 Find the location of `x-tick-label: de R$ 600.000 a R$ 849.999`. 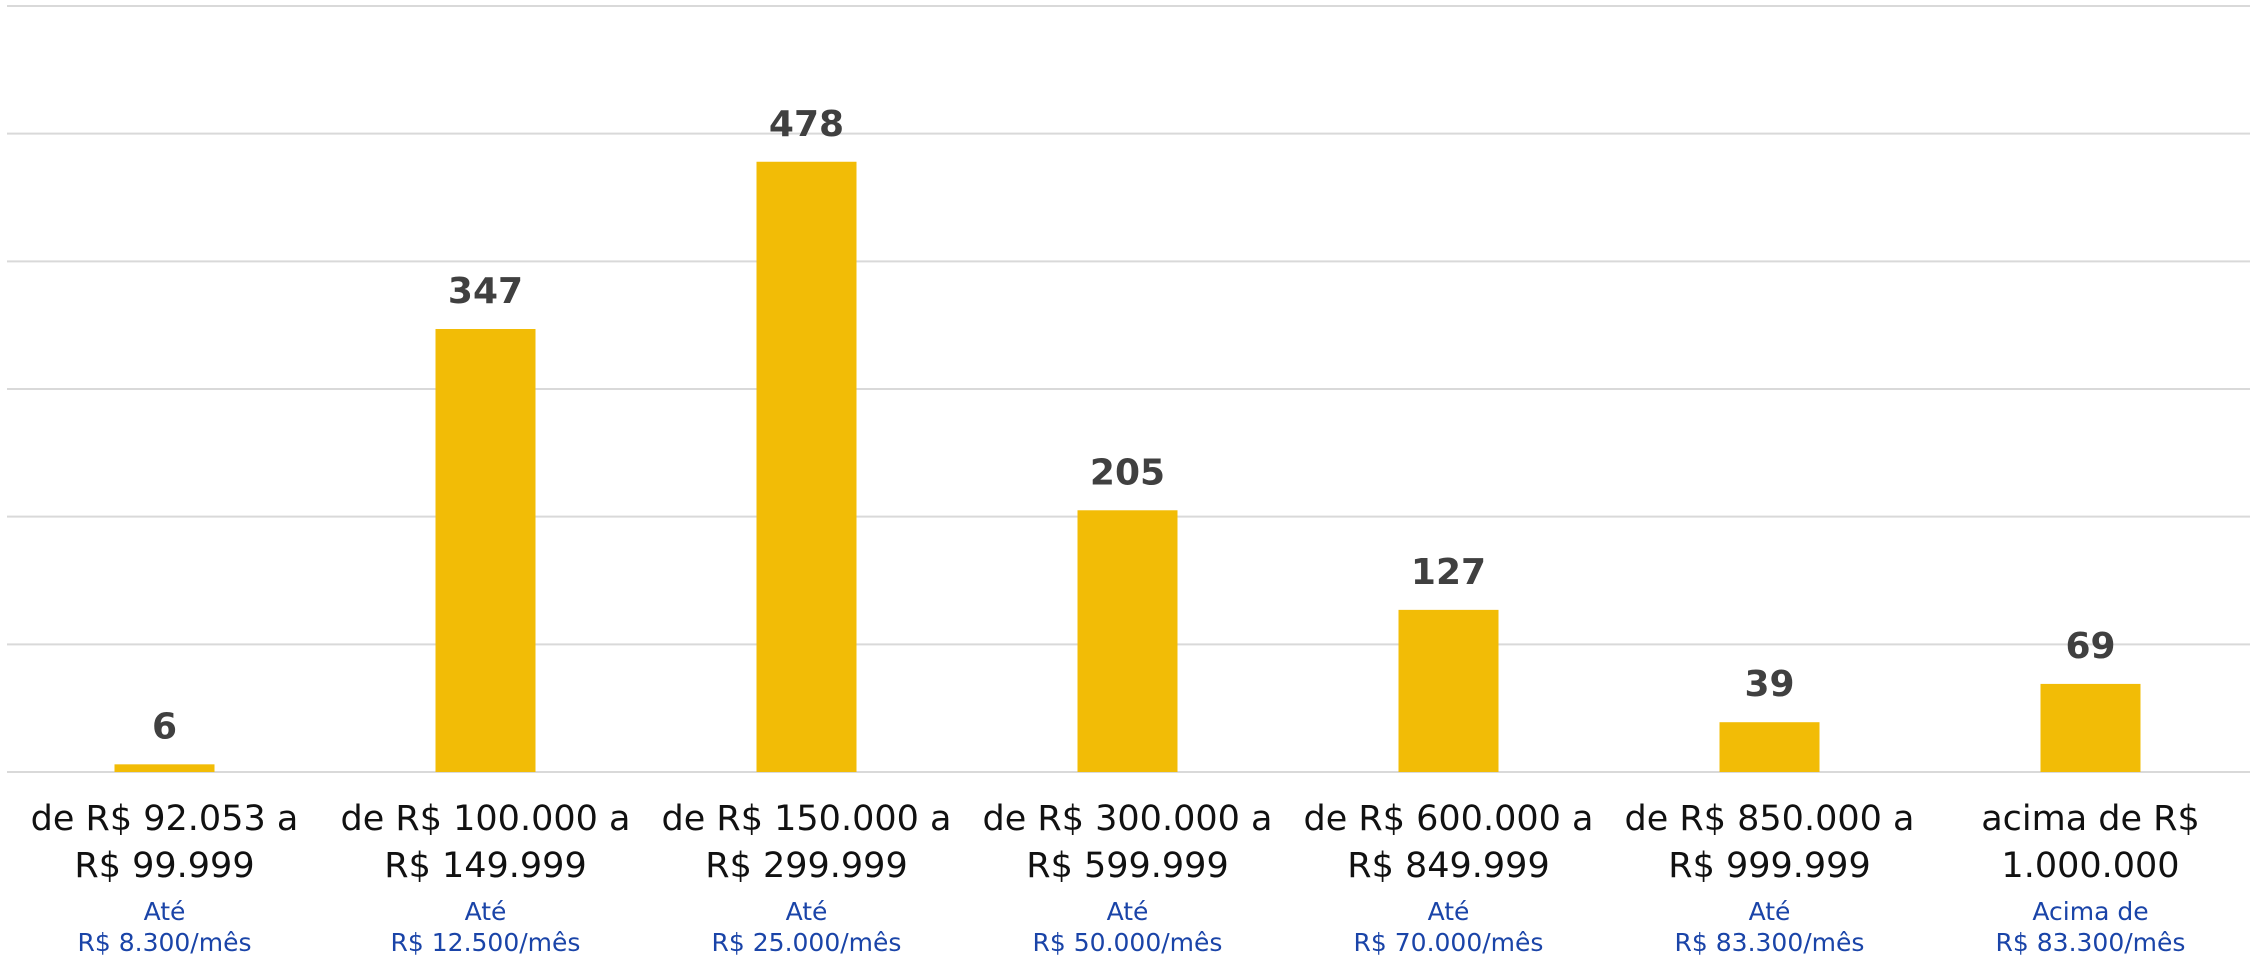

x-tick-label: de R$ 600.000 a R$ 849.999 is located at coordinates (1448, 842).